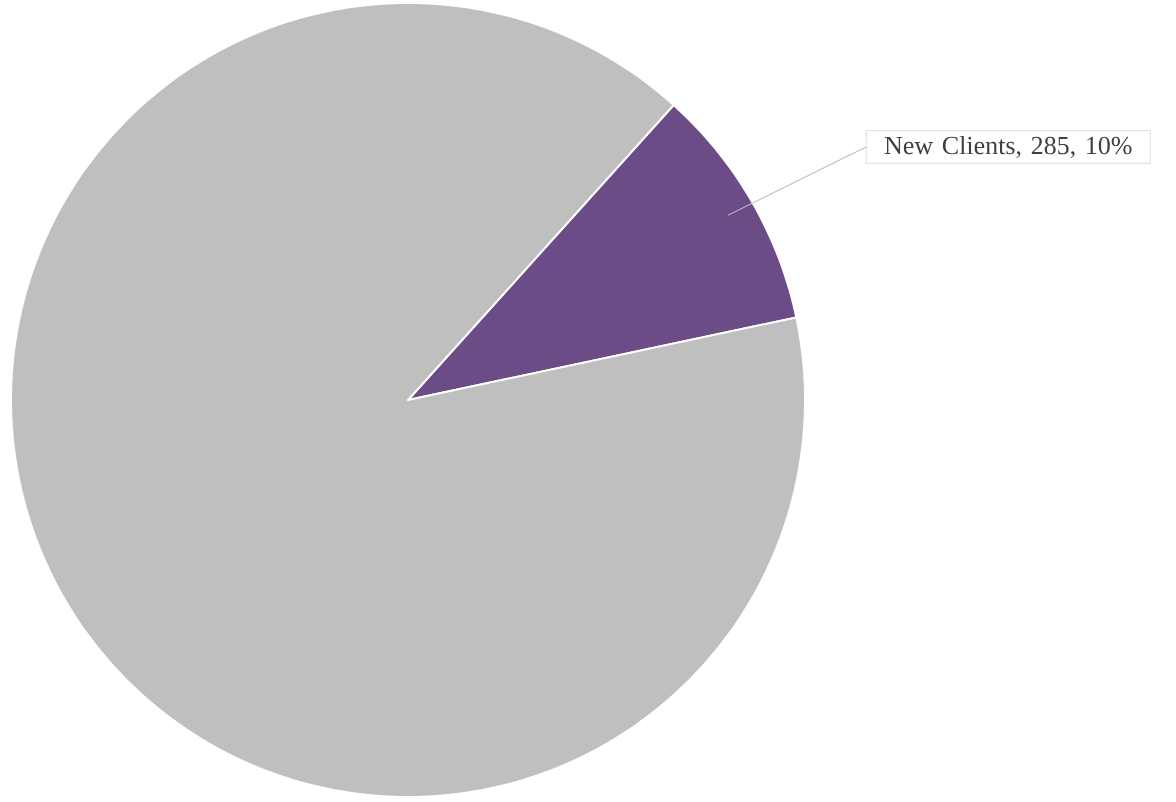 The width and height of the screenshot is (1176, 802). Describe the element at coordinates (949, 145) in the screenshot. I see `slice-label: New Clients` at that location.